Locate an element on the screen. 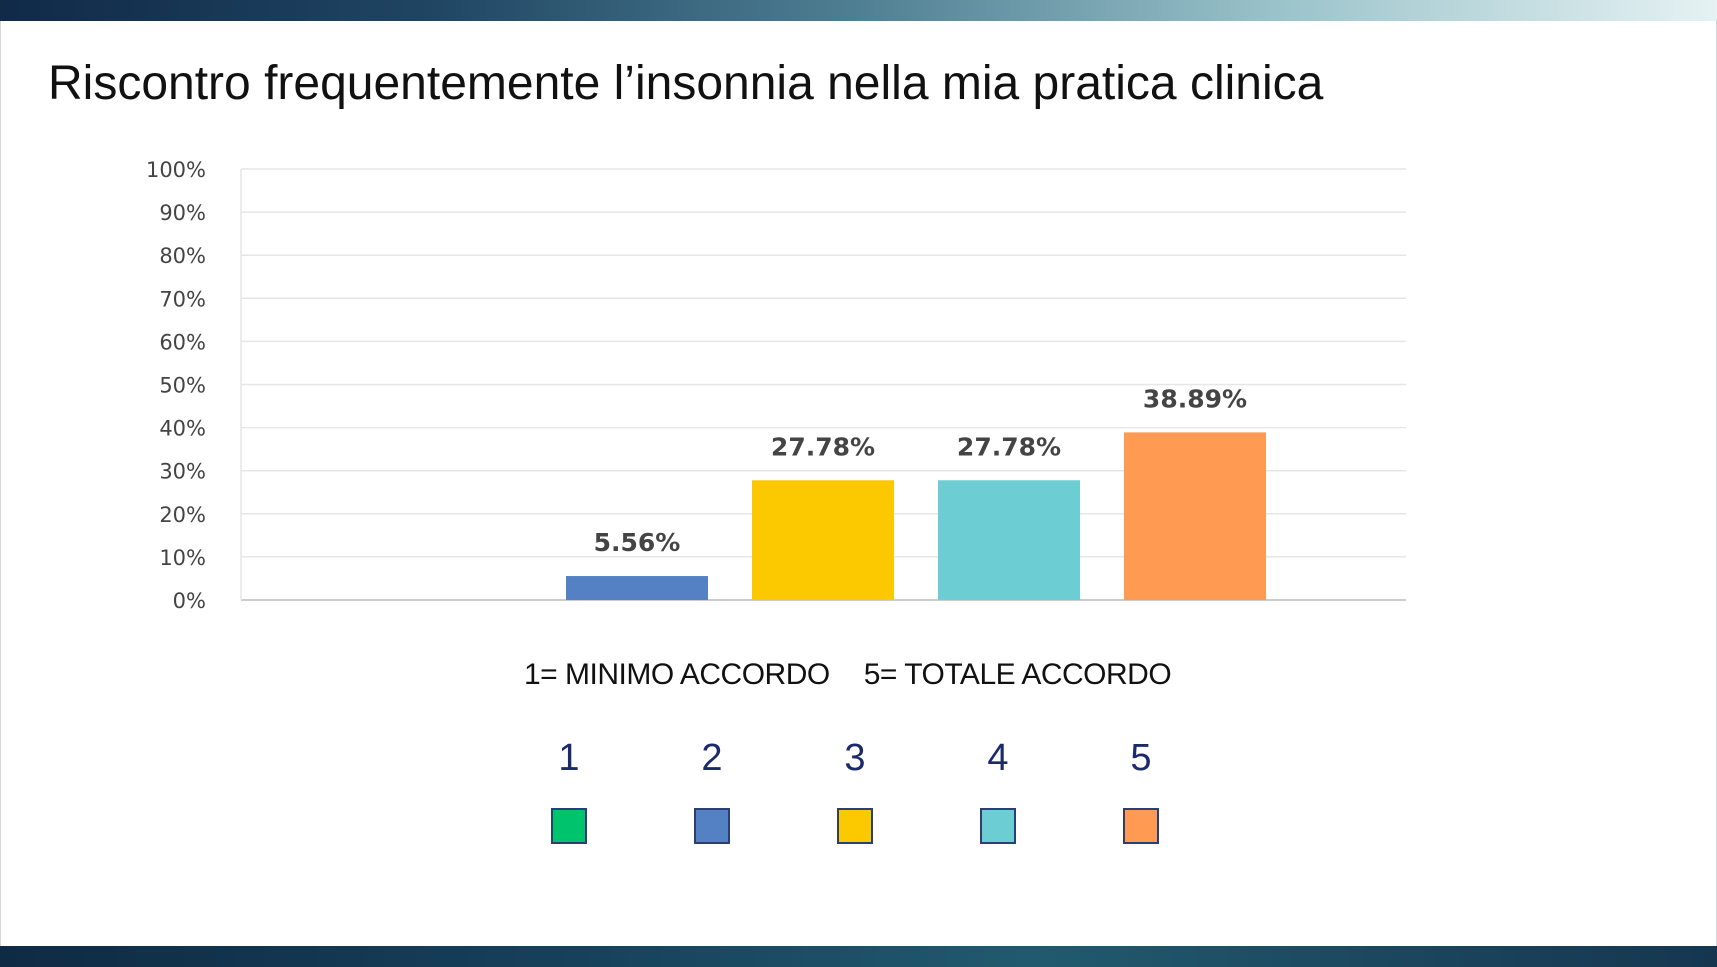 Image resolution: width=1717 pixels, height=967 pixels. legend-item-1: 1 is located at coordinates (569, 790).